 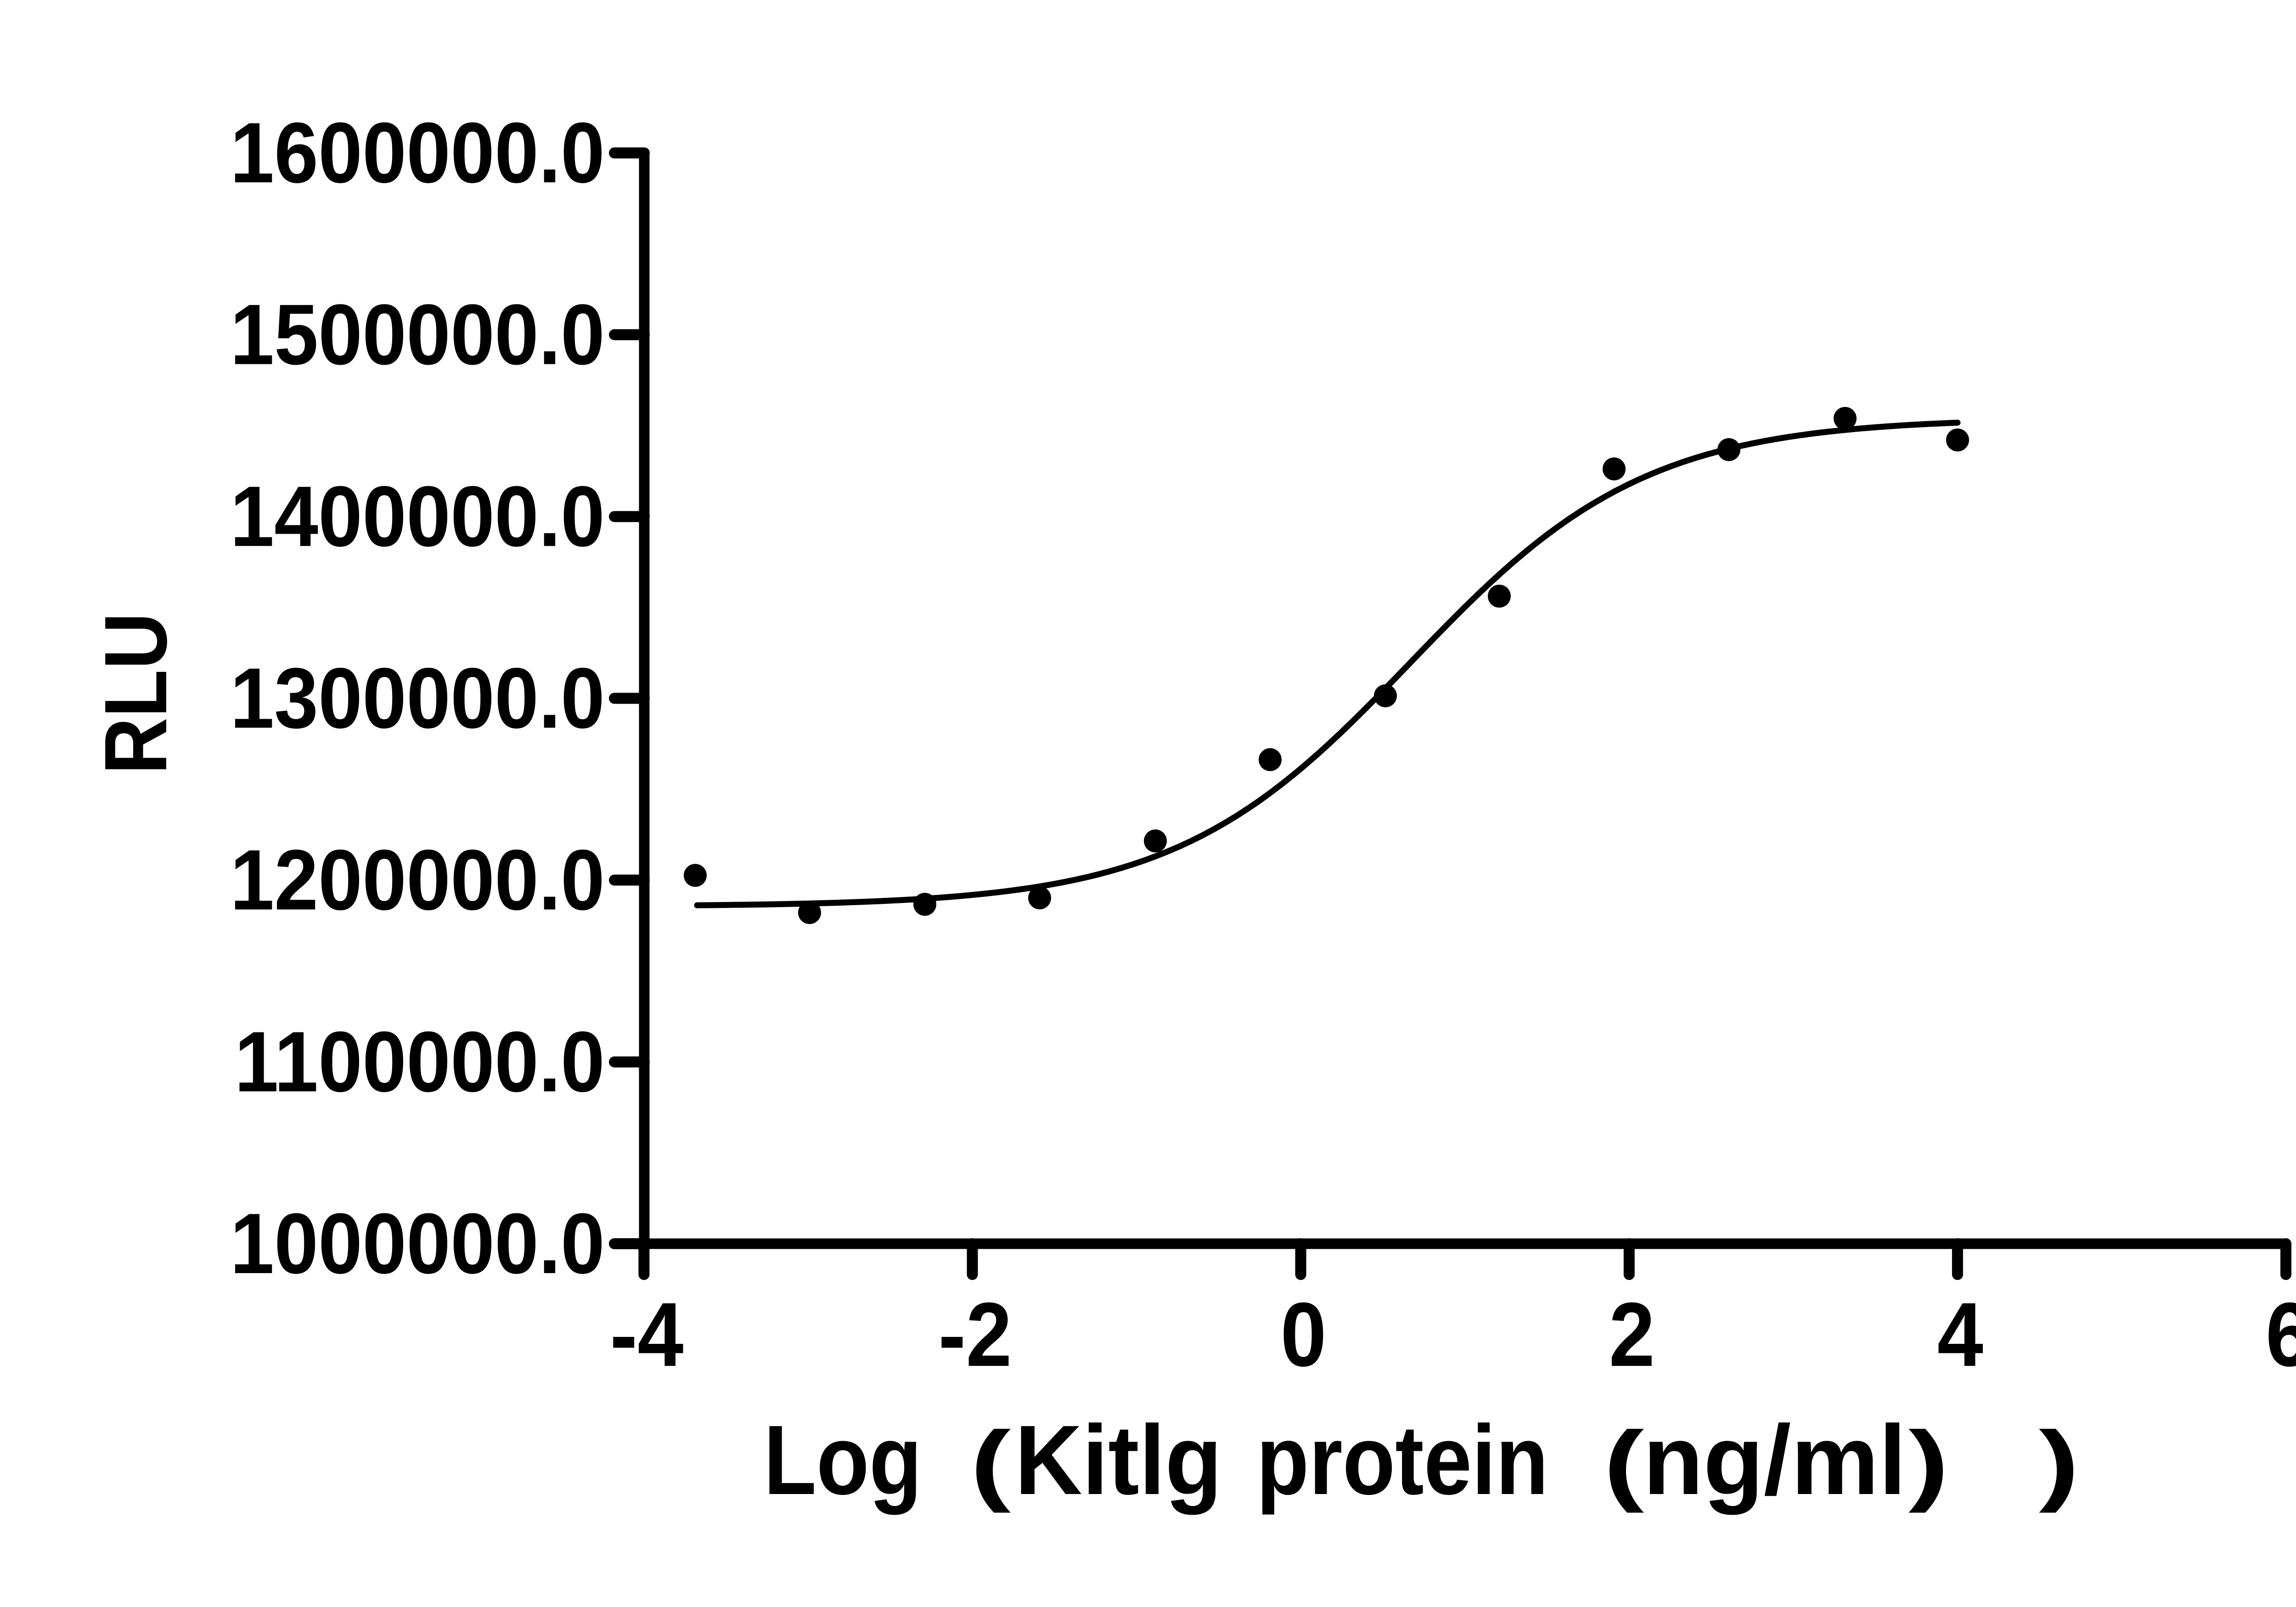 What do you see at coordinates (420, 1062) in the screenshot?
I see `svg-text: 1100000.0` at bounding box center [420, 1062].